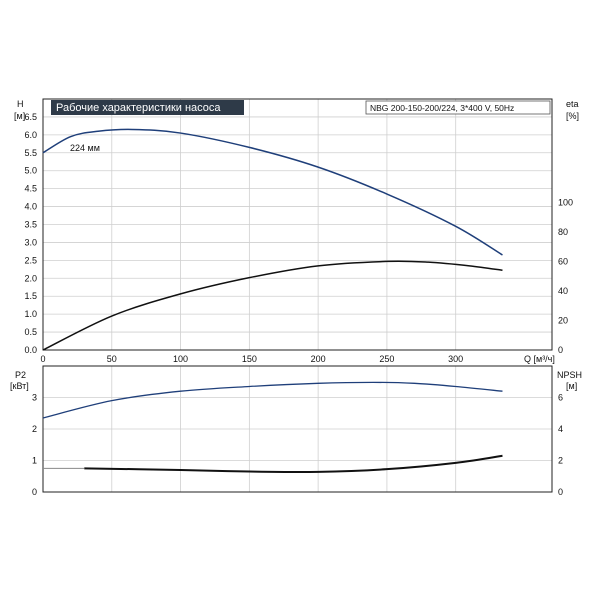 This screenshot has width=600, height=605. What do you see at coordinates (455, 359) in the screenshot?
I see `x-tick-label: 300` at bounding box center [455, 359].